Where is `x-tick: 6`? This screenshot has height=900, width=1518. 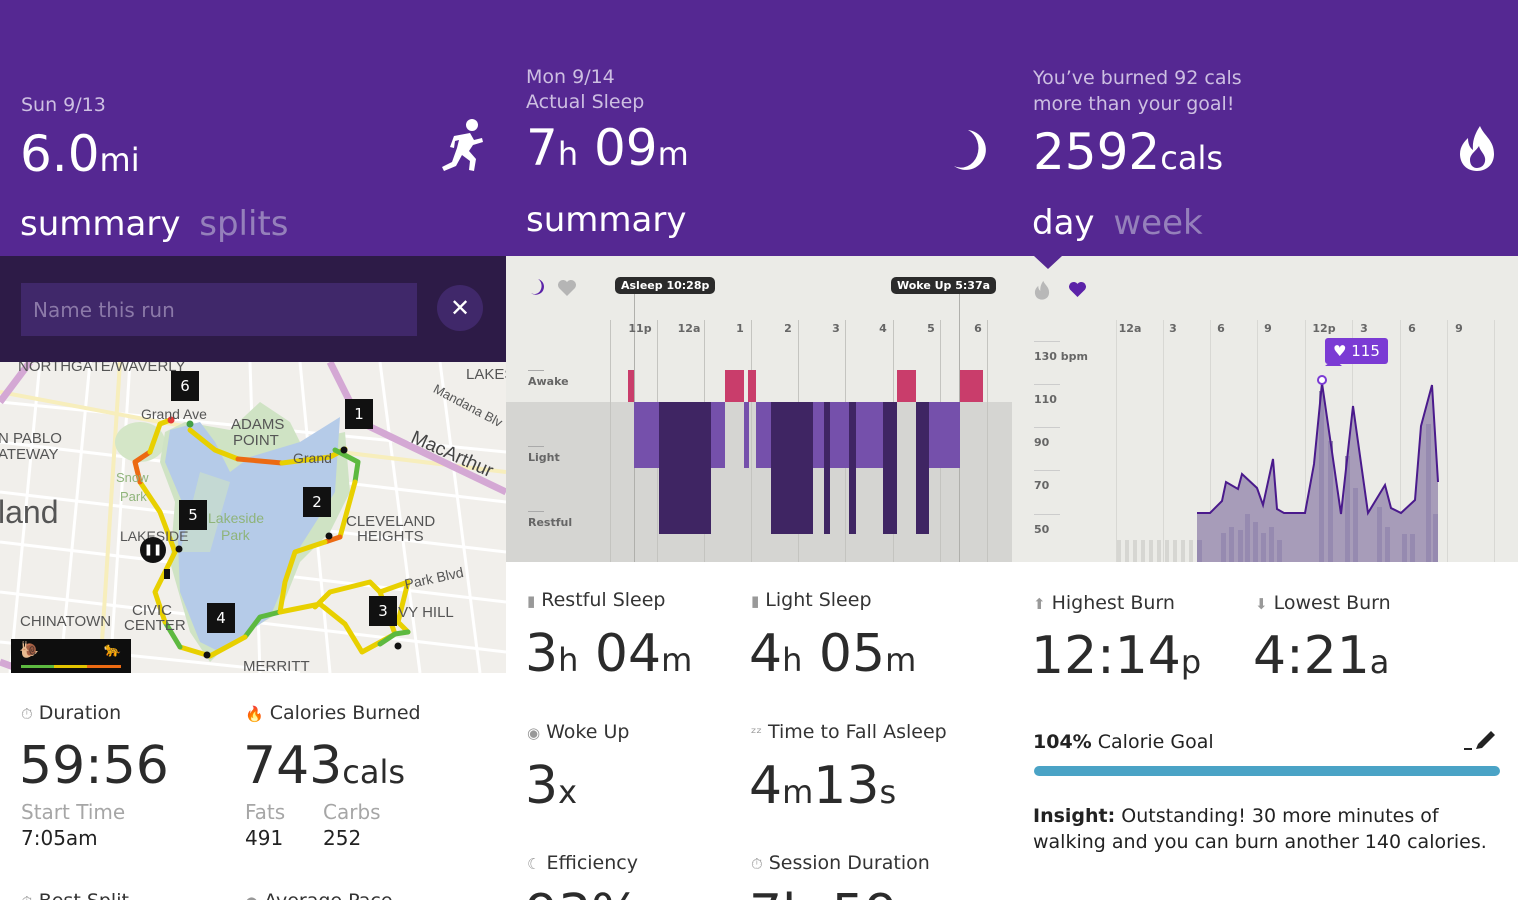 x-tick: 6 is located at coordinates (1221, 328).